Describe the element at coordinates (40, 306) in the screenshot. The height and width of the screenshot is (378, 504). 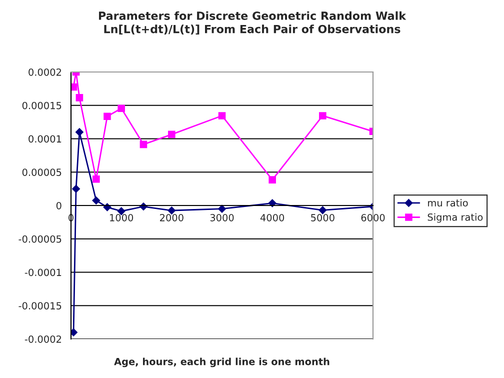
I see `y-tick-label: -0.00015` at that location.